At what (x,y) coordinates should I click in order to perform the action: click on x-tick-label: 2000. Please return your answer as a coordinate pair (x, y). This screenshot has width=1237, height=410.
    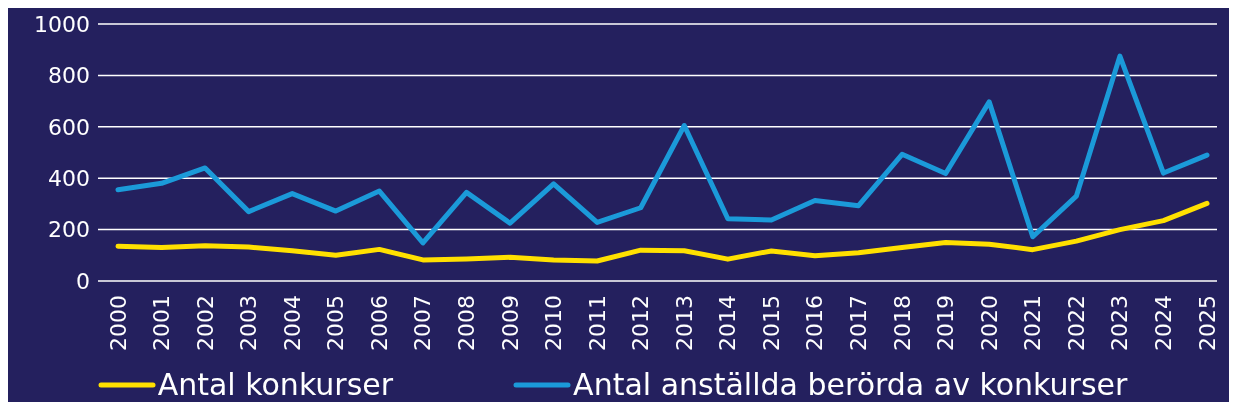
    Looking at the image, I should click on (118, 323).